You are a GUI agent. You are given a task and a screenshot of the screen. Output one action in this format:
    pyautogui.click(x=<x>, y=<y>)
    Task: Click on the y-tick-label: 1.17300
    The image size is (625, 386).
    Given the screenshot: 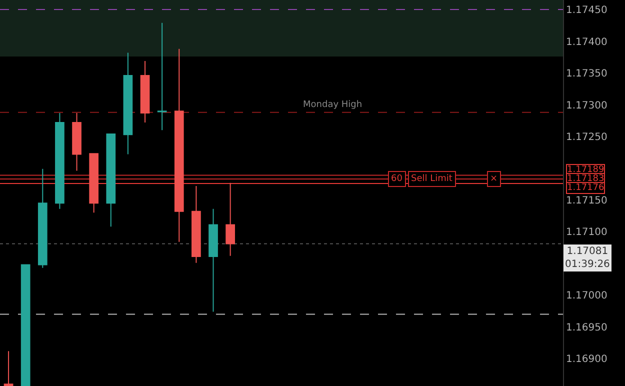 What is the action you would take?
    pyautogui.click(x=587, y=106)
    